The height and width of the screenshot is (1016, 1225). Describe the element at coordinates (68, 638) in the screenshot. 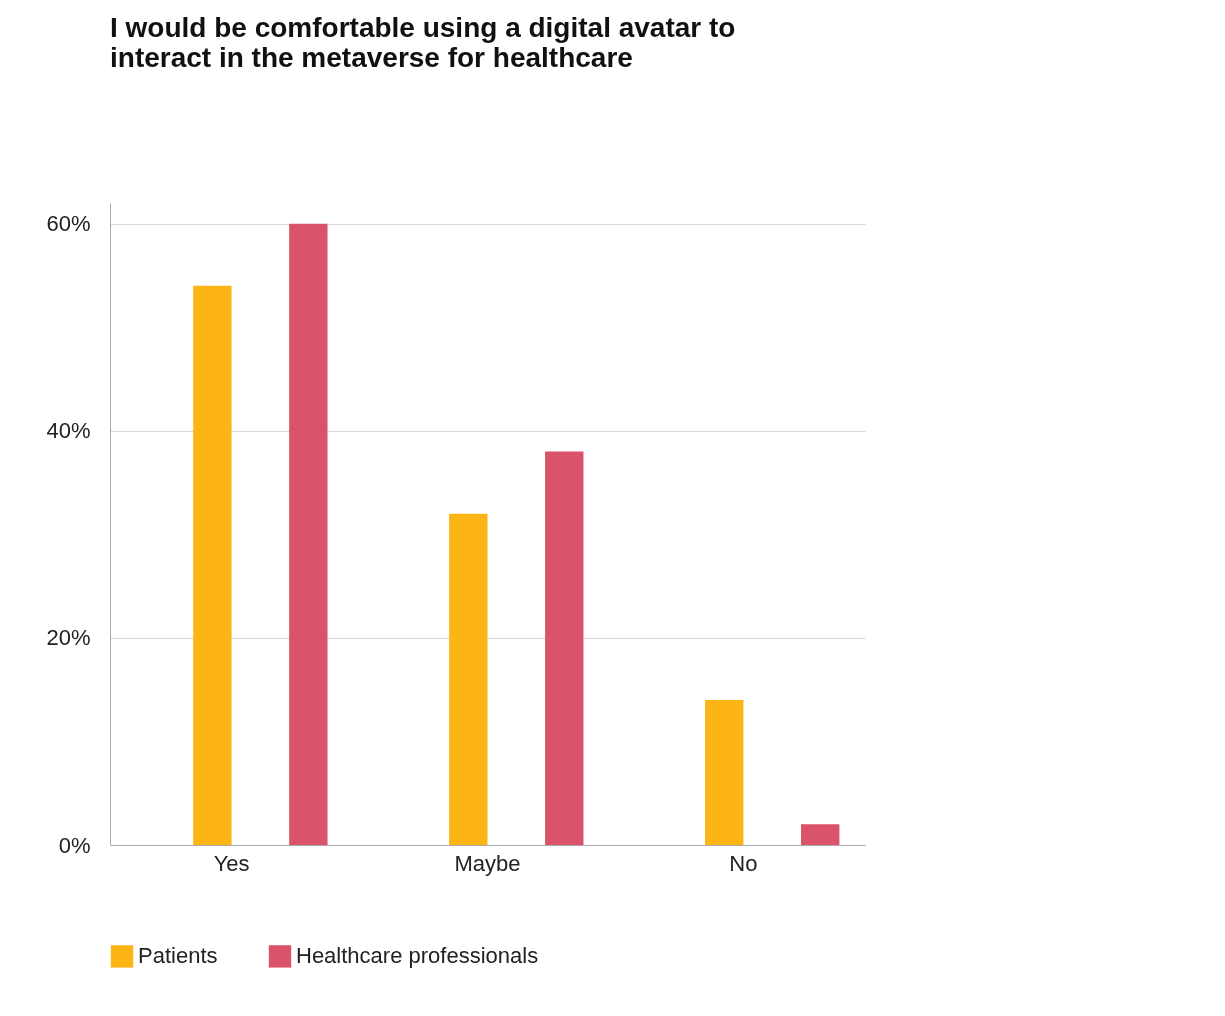

I see `y-tick-label: 20%` at that location.